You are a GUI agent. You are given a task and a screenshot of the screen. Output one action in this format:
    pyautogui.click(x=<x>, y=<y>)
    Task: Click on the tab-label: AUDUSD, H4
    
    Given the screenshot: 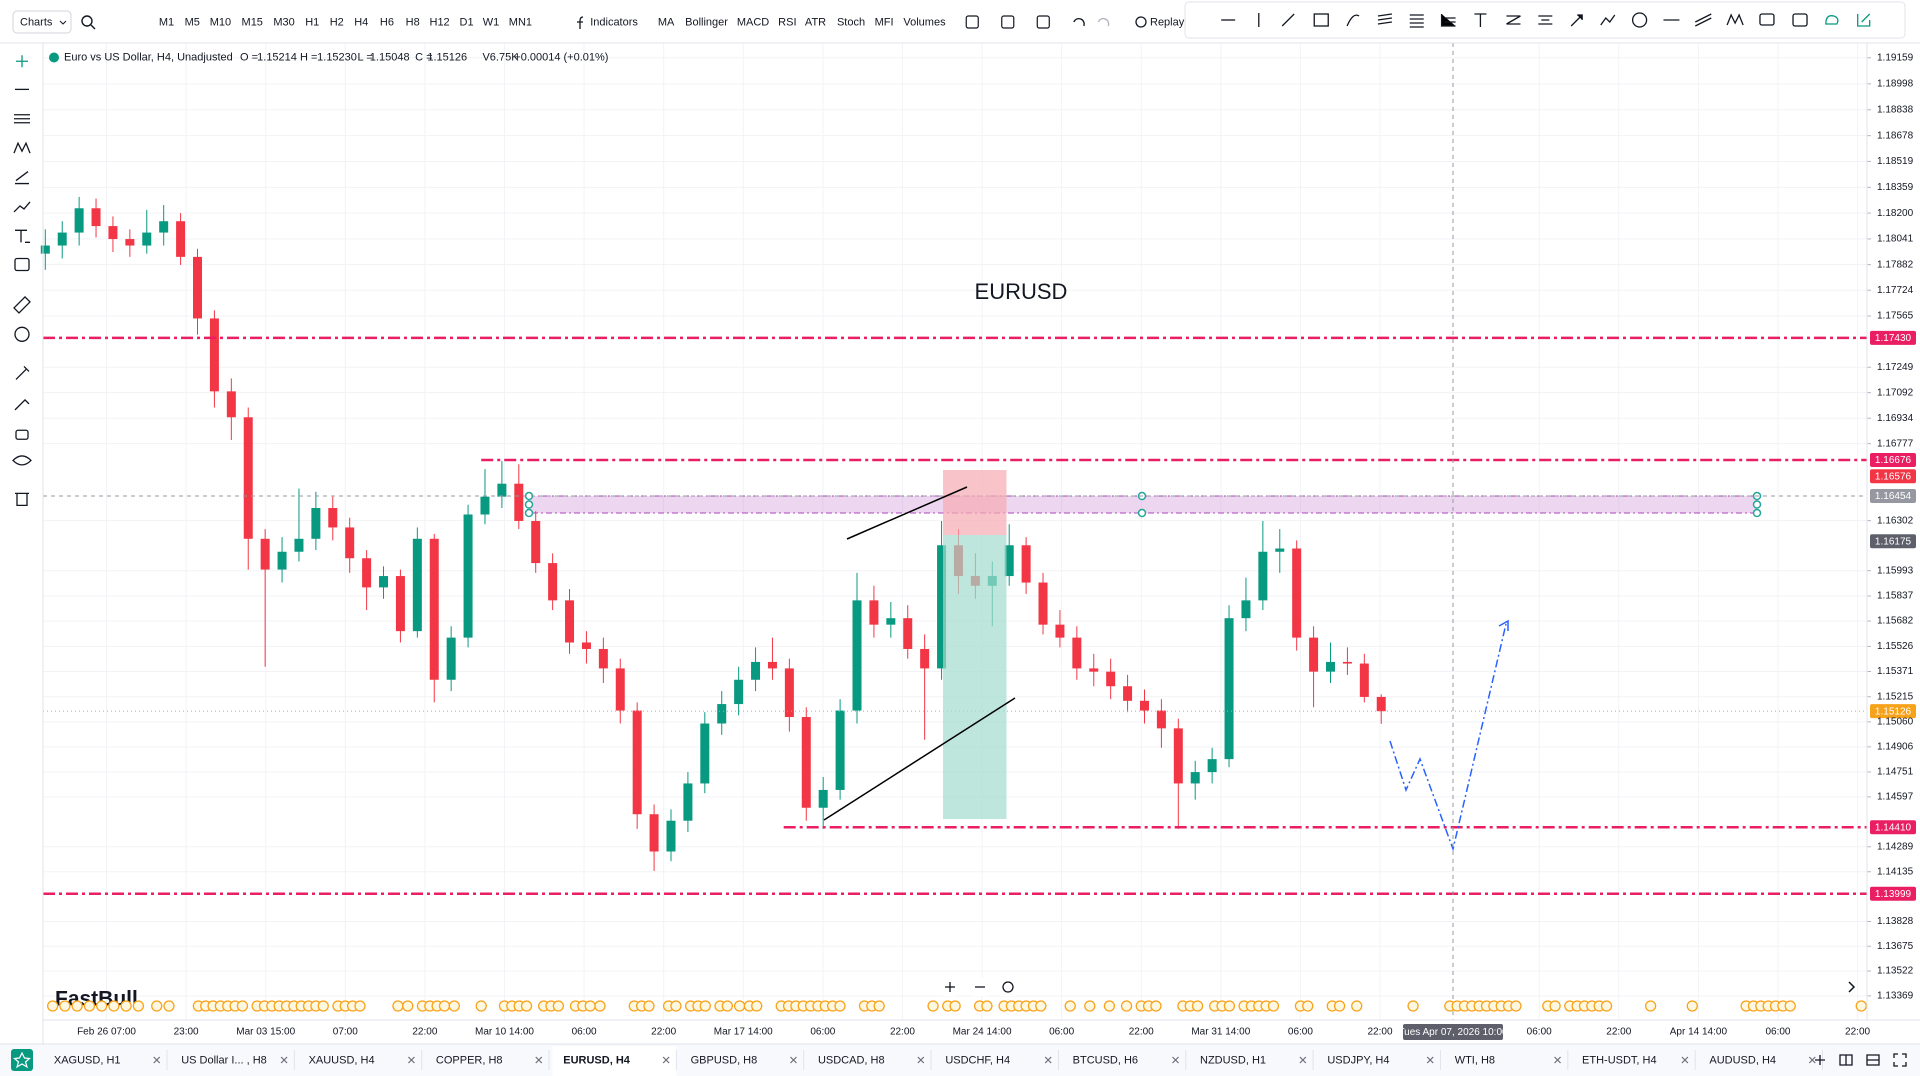 What is the action you would take?
    pyautogui.click(x=1742, y=1060)
    